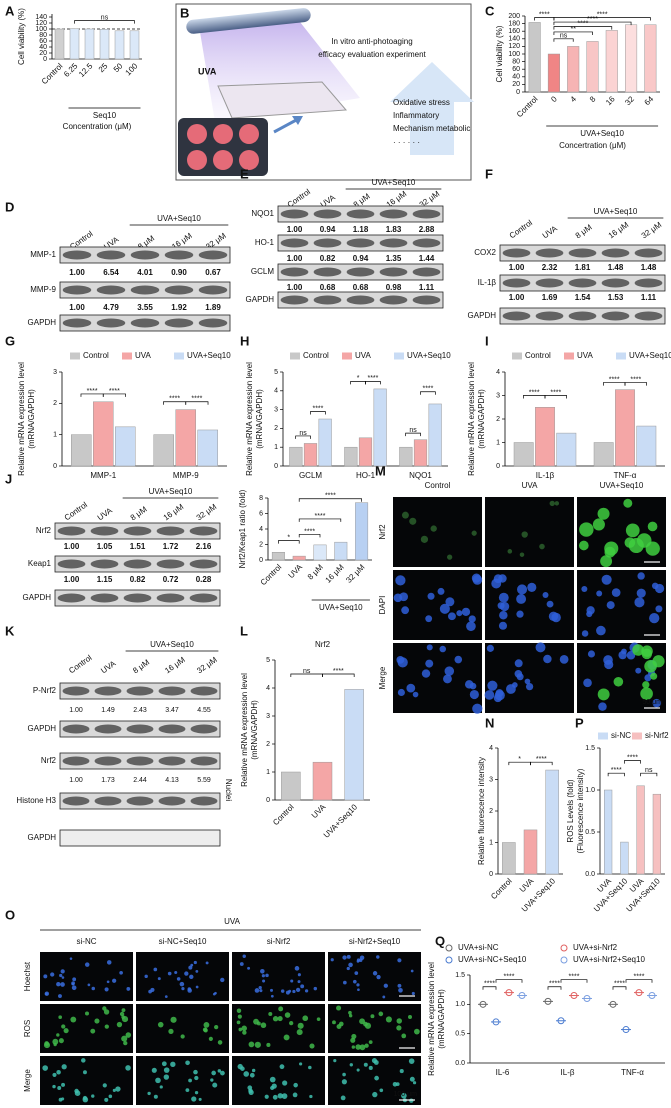 The width and height of the screenshot is (671, 1108). Describe the element at coordinates (244, 630) in the screenshot. I see `panel-letter: L` at that location.